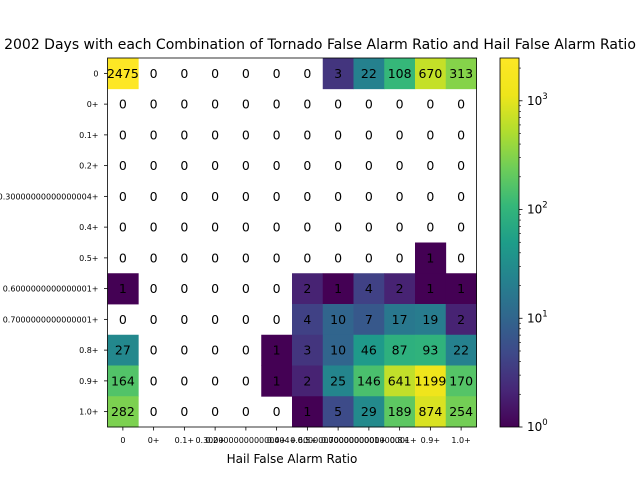 Image resolution: width=640 pixels, height=480 pixels. What do you see at coordinates (460, 440) in the screenshot?
I see `x-tick-label: 1.0+` at bounding box center [460, 440].